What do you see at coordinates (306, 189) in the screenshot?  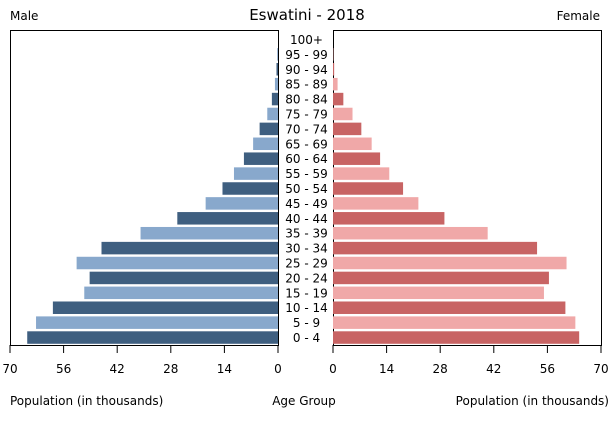 I see `age-group-label: 50 - 54` at bounding box center [306, 189].